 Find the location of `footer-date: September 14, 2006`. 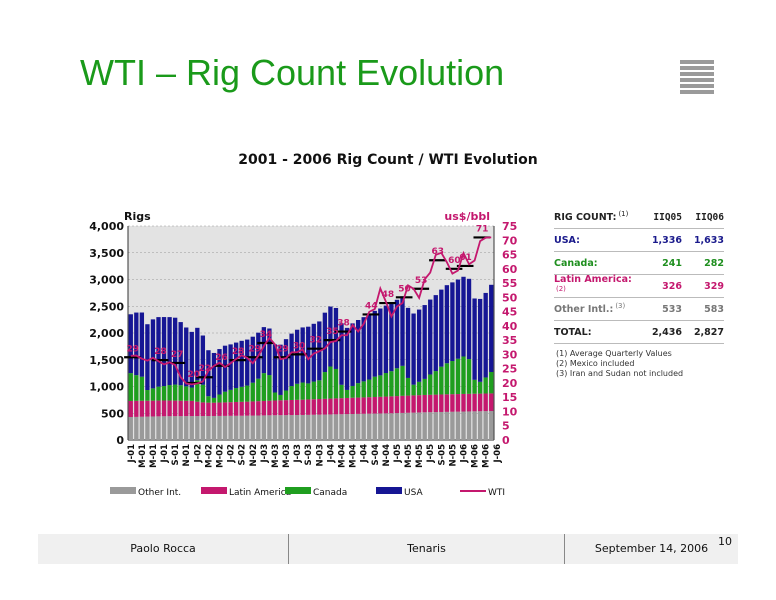

footer-date: September 14, 2006 is located at coordinates (651, 548).